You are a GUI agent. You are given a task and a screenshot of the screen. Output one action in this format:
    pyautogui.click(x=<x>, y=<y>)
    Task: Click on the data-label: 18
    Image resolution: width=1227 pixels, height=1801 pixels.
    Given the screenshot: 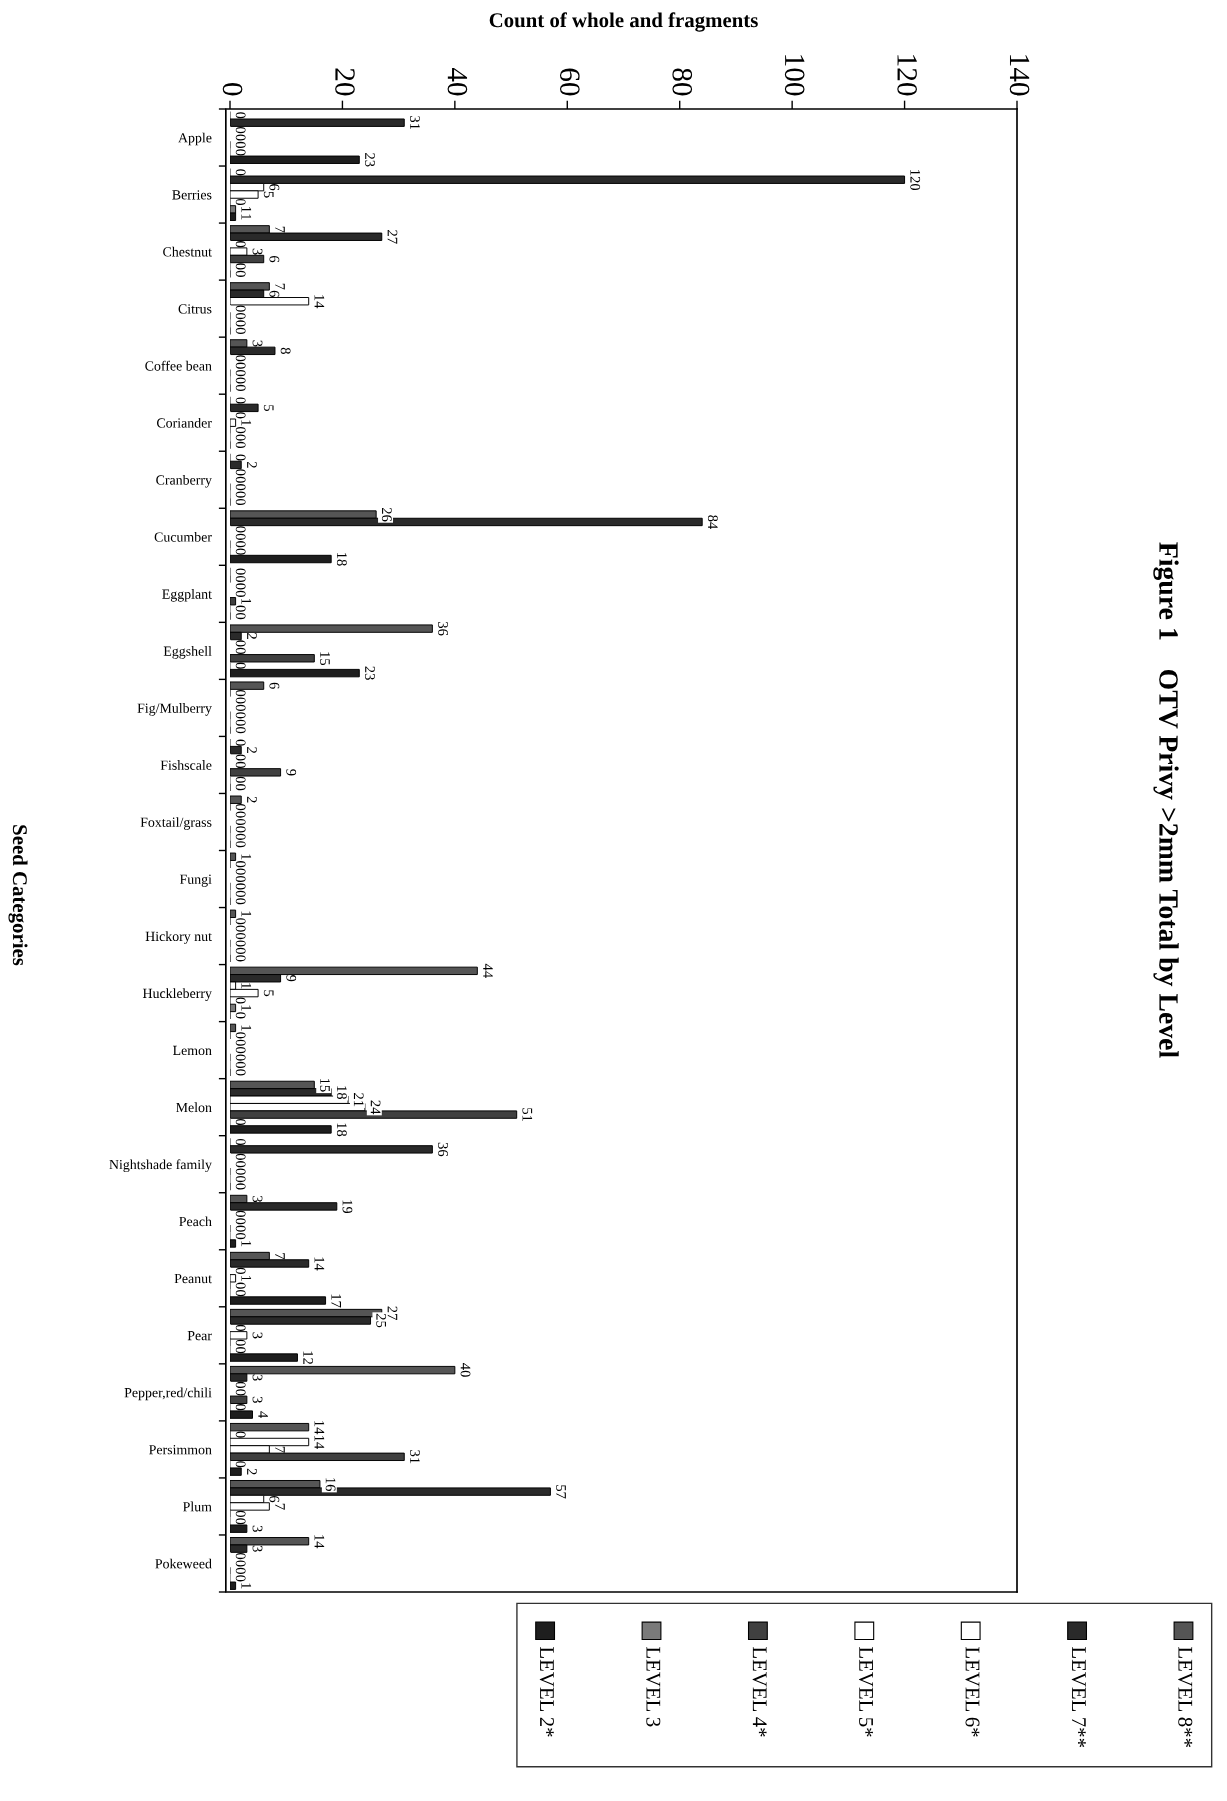 What is the action you would take?
    pyautogui.click(x=341, y=559)
    